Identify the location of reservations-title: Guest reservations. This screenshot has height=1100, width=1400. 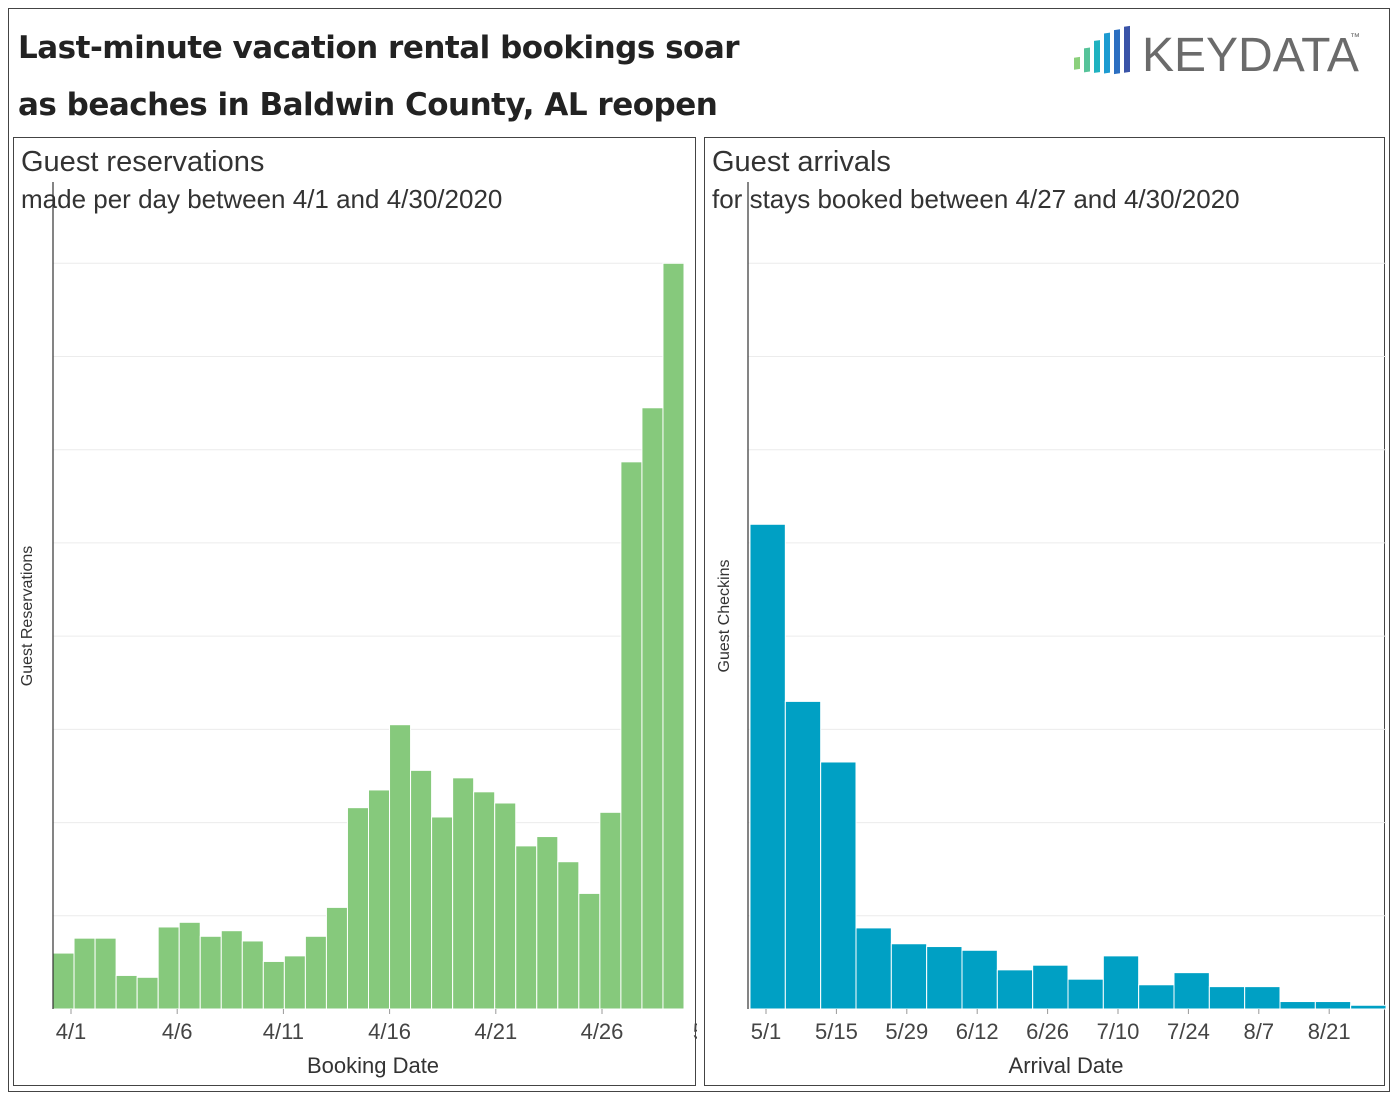
(143, 162).